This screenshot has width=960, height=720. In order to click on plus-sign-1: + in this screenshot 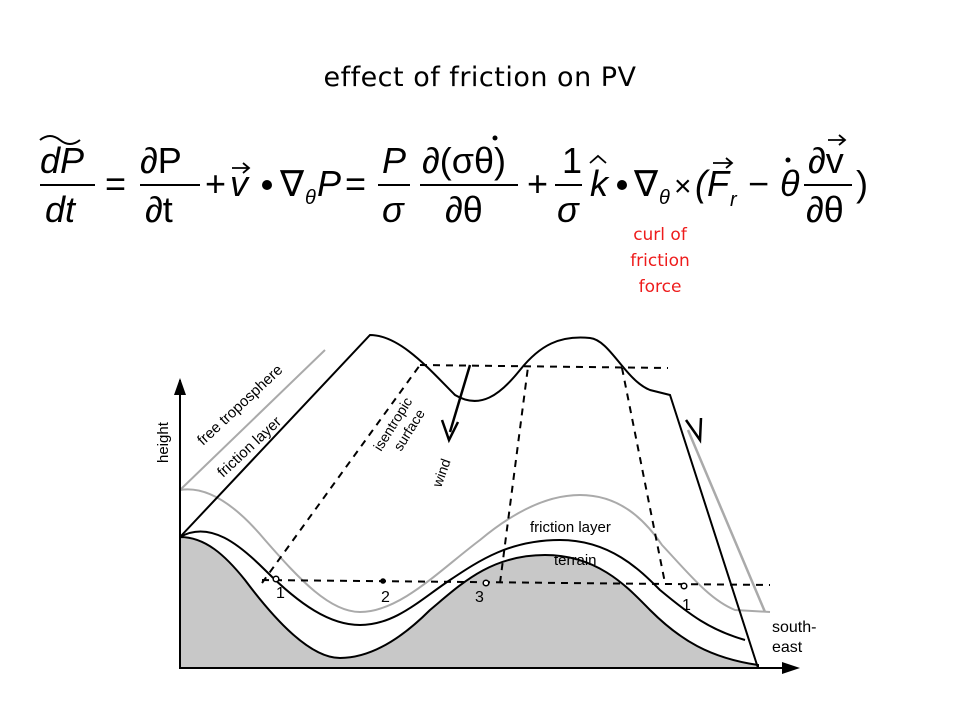, I will do `click(215, 183)`.